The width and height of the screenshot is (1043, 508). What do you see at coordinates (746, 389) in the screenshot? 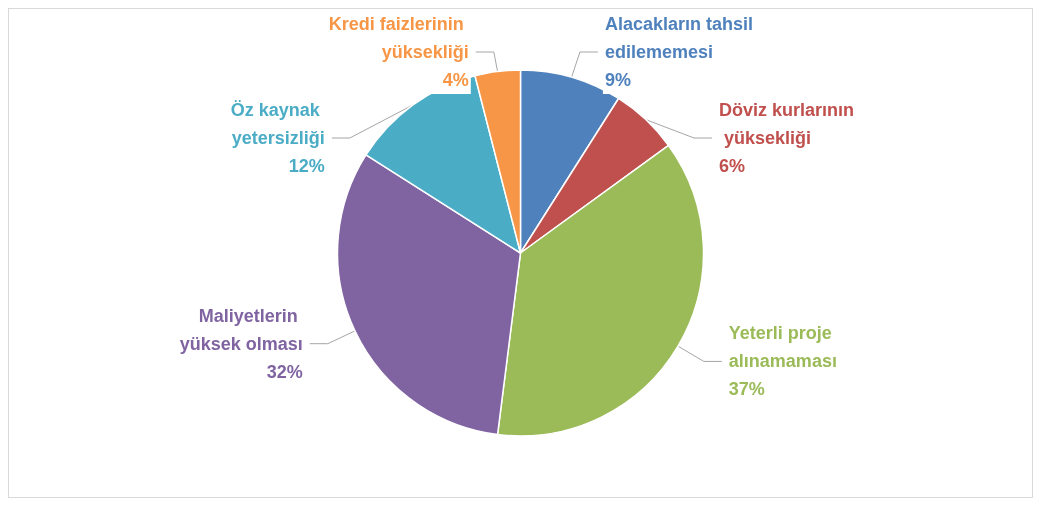
I see `data-label: 37%` at bounding box center [746, 389].